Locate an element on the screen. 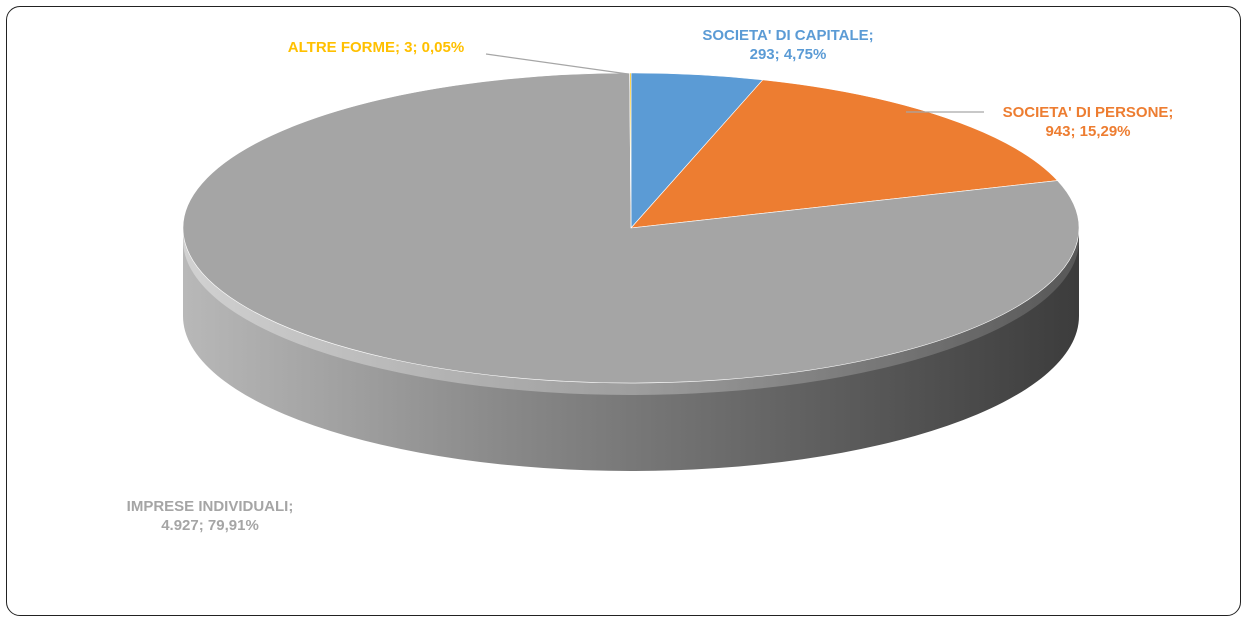  data-label-societa-di-capitale-line1: SOCIETA' DI CAPITALE; is located at coordinates (787, 35).